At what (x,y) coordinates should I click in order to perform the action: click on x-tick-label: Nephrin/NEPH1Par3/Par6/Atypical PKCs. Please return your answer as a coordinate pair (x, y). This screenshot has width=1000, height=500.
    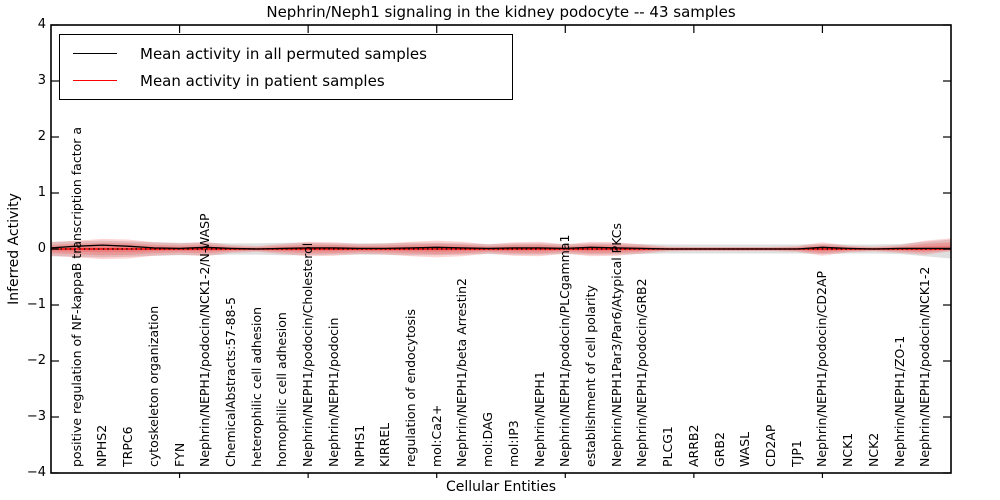
    Looking at the image, I should click on (616, 345).